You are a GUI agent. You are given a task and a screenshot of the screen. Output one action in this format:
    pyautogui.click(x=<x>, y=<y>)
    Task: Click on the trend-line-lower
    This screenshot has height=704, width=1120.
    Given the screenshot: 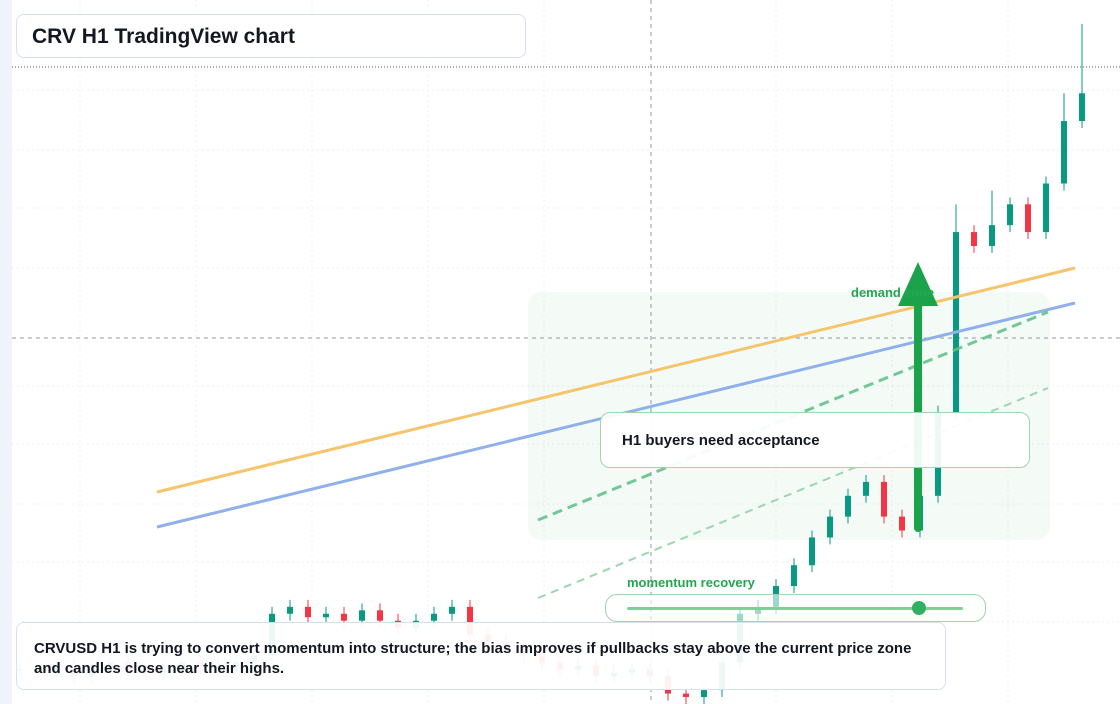 What is the action you would take?
    pyautogui.click(x=793, y=493)
    